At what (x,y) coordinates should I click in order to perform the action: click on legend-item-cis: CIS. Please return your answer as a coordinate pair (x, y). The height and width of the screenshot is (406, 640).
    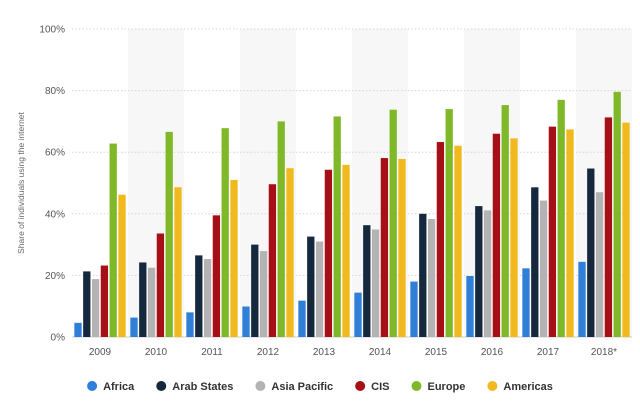
    Looking at the image, I should click on (372, 387).